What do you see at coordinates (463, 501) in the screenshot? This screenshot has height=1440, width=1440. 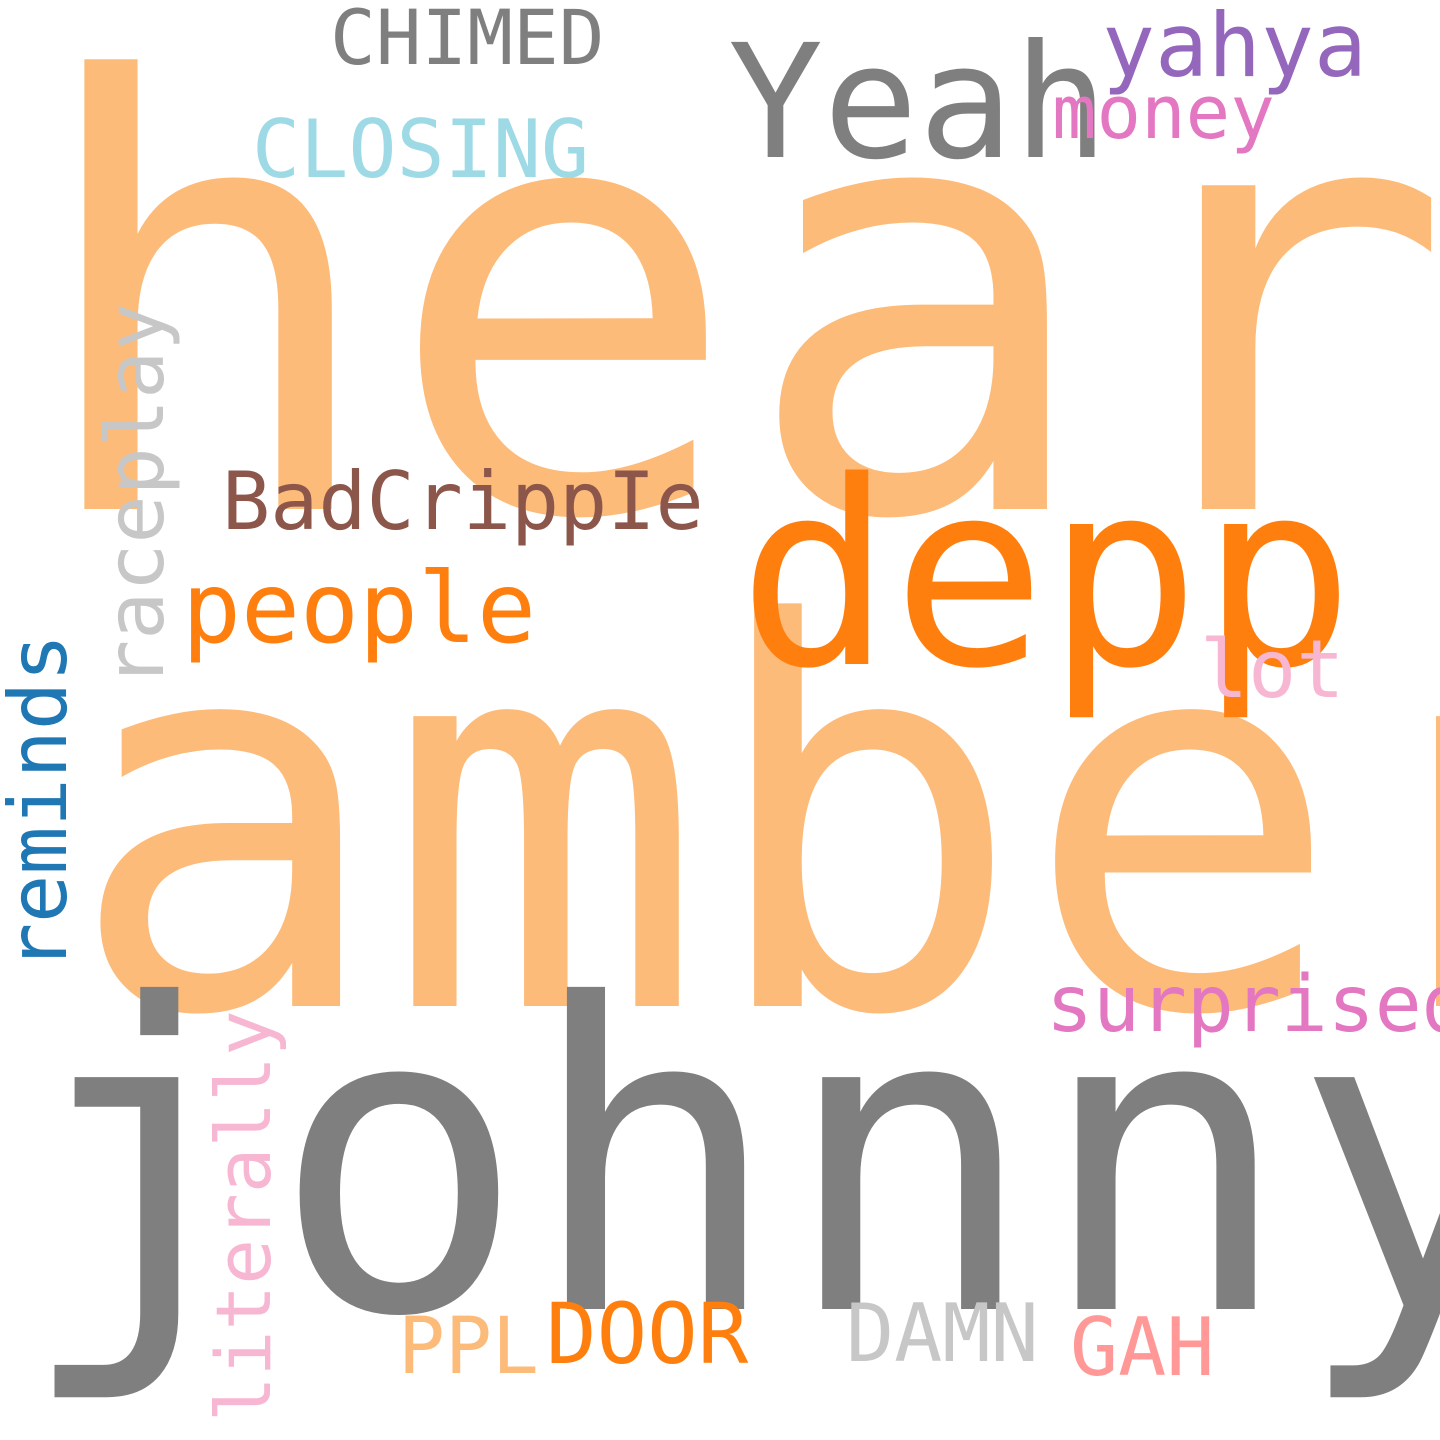 I see `word-badcripple: BadCrippIe` at bounding box center [463, 501].